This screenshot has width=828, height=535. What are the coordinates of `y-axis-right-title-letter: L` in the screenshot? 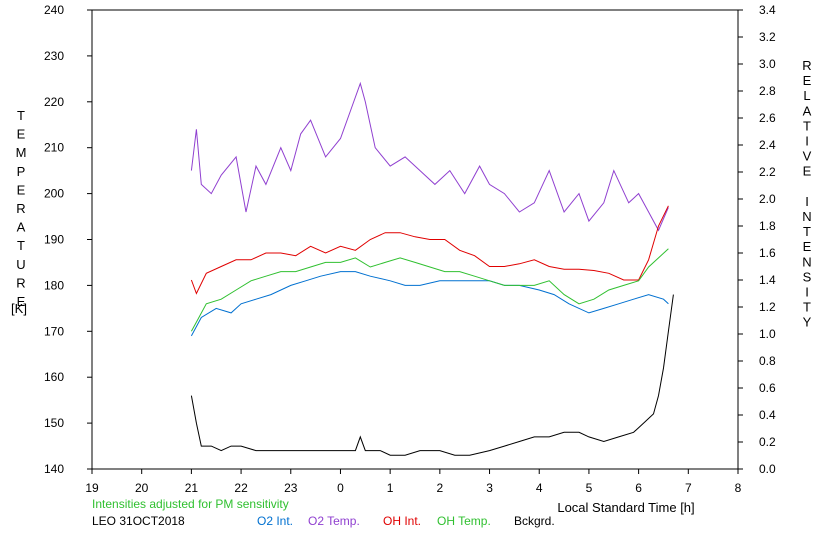 It's located at (806, 95).